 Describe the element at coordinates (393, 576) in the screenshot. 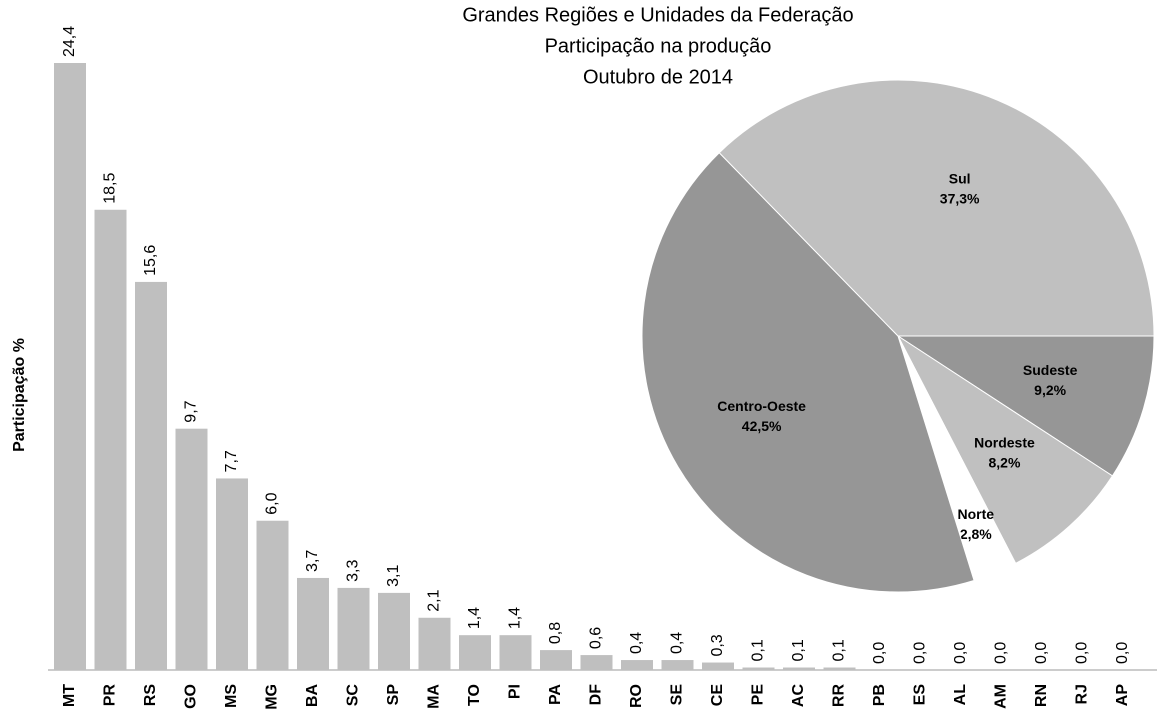

I see `value-label: 3,1` at that location.